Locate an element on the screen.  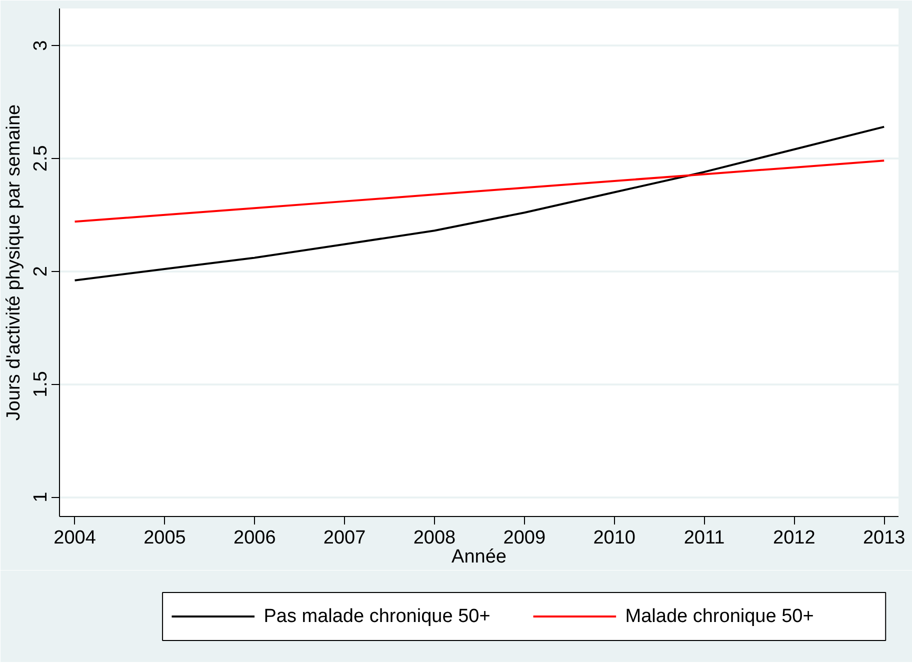
x-tick-label: 2011 is located at coordinates (704, 538).